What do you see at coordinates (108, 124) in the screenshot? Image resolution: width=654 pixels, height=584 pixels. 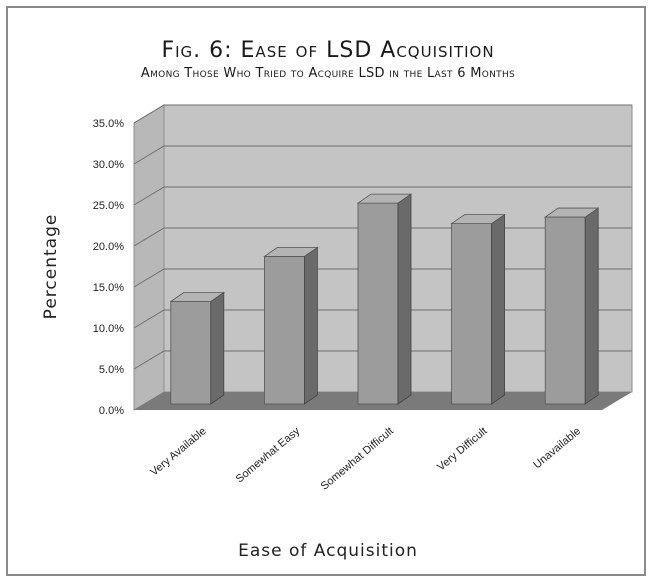 I see `y-tick-label: 35.0%` at bounding box center [108, 124].